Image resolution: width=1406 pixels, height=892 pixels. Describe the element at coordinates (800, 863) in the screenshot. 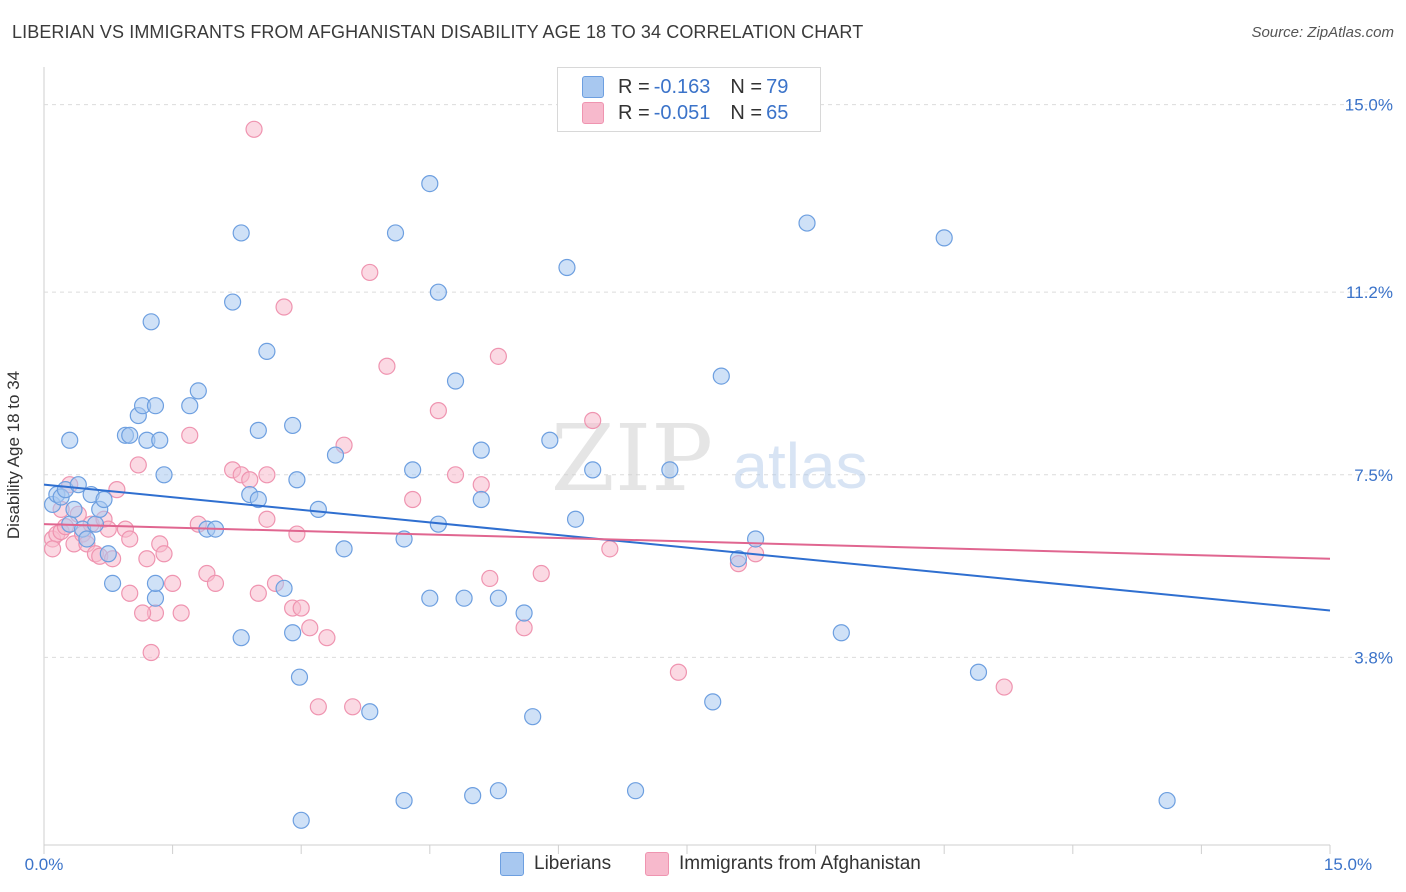

I see `legend-label: Immigrants from Afghanistan` at that location.